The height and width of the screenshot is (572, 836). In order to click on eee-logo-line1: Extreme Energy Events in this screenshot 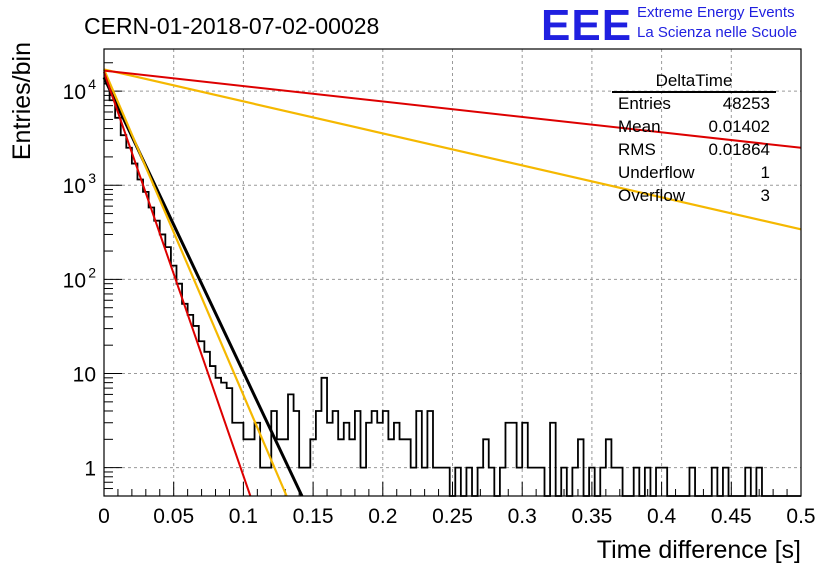, I will do `click(716, 12)`.